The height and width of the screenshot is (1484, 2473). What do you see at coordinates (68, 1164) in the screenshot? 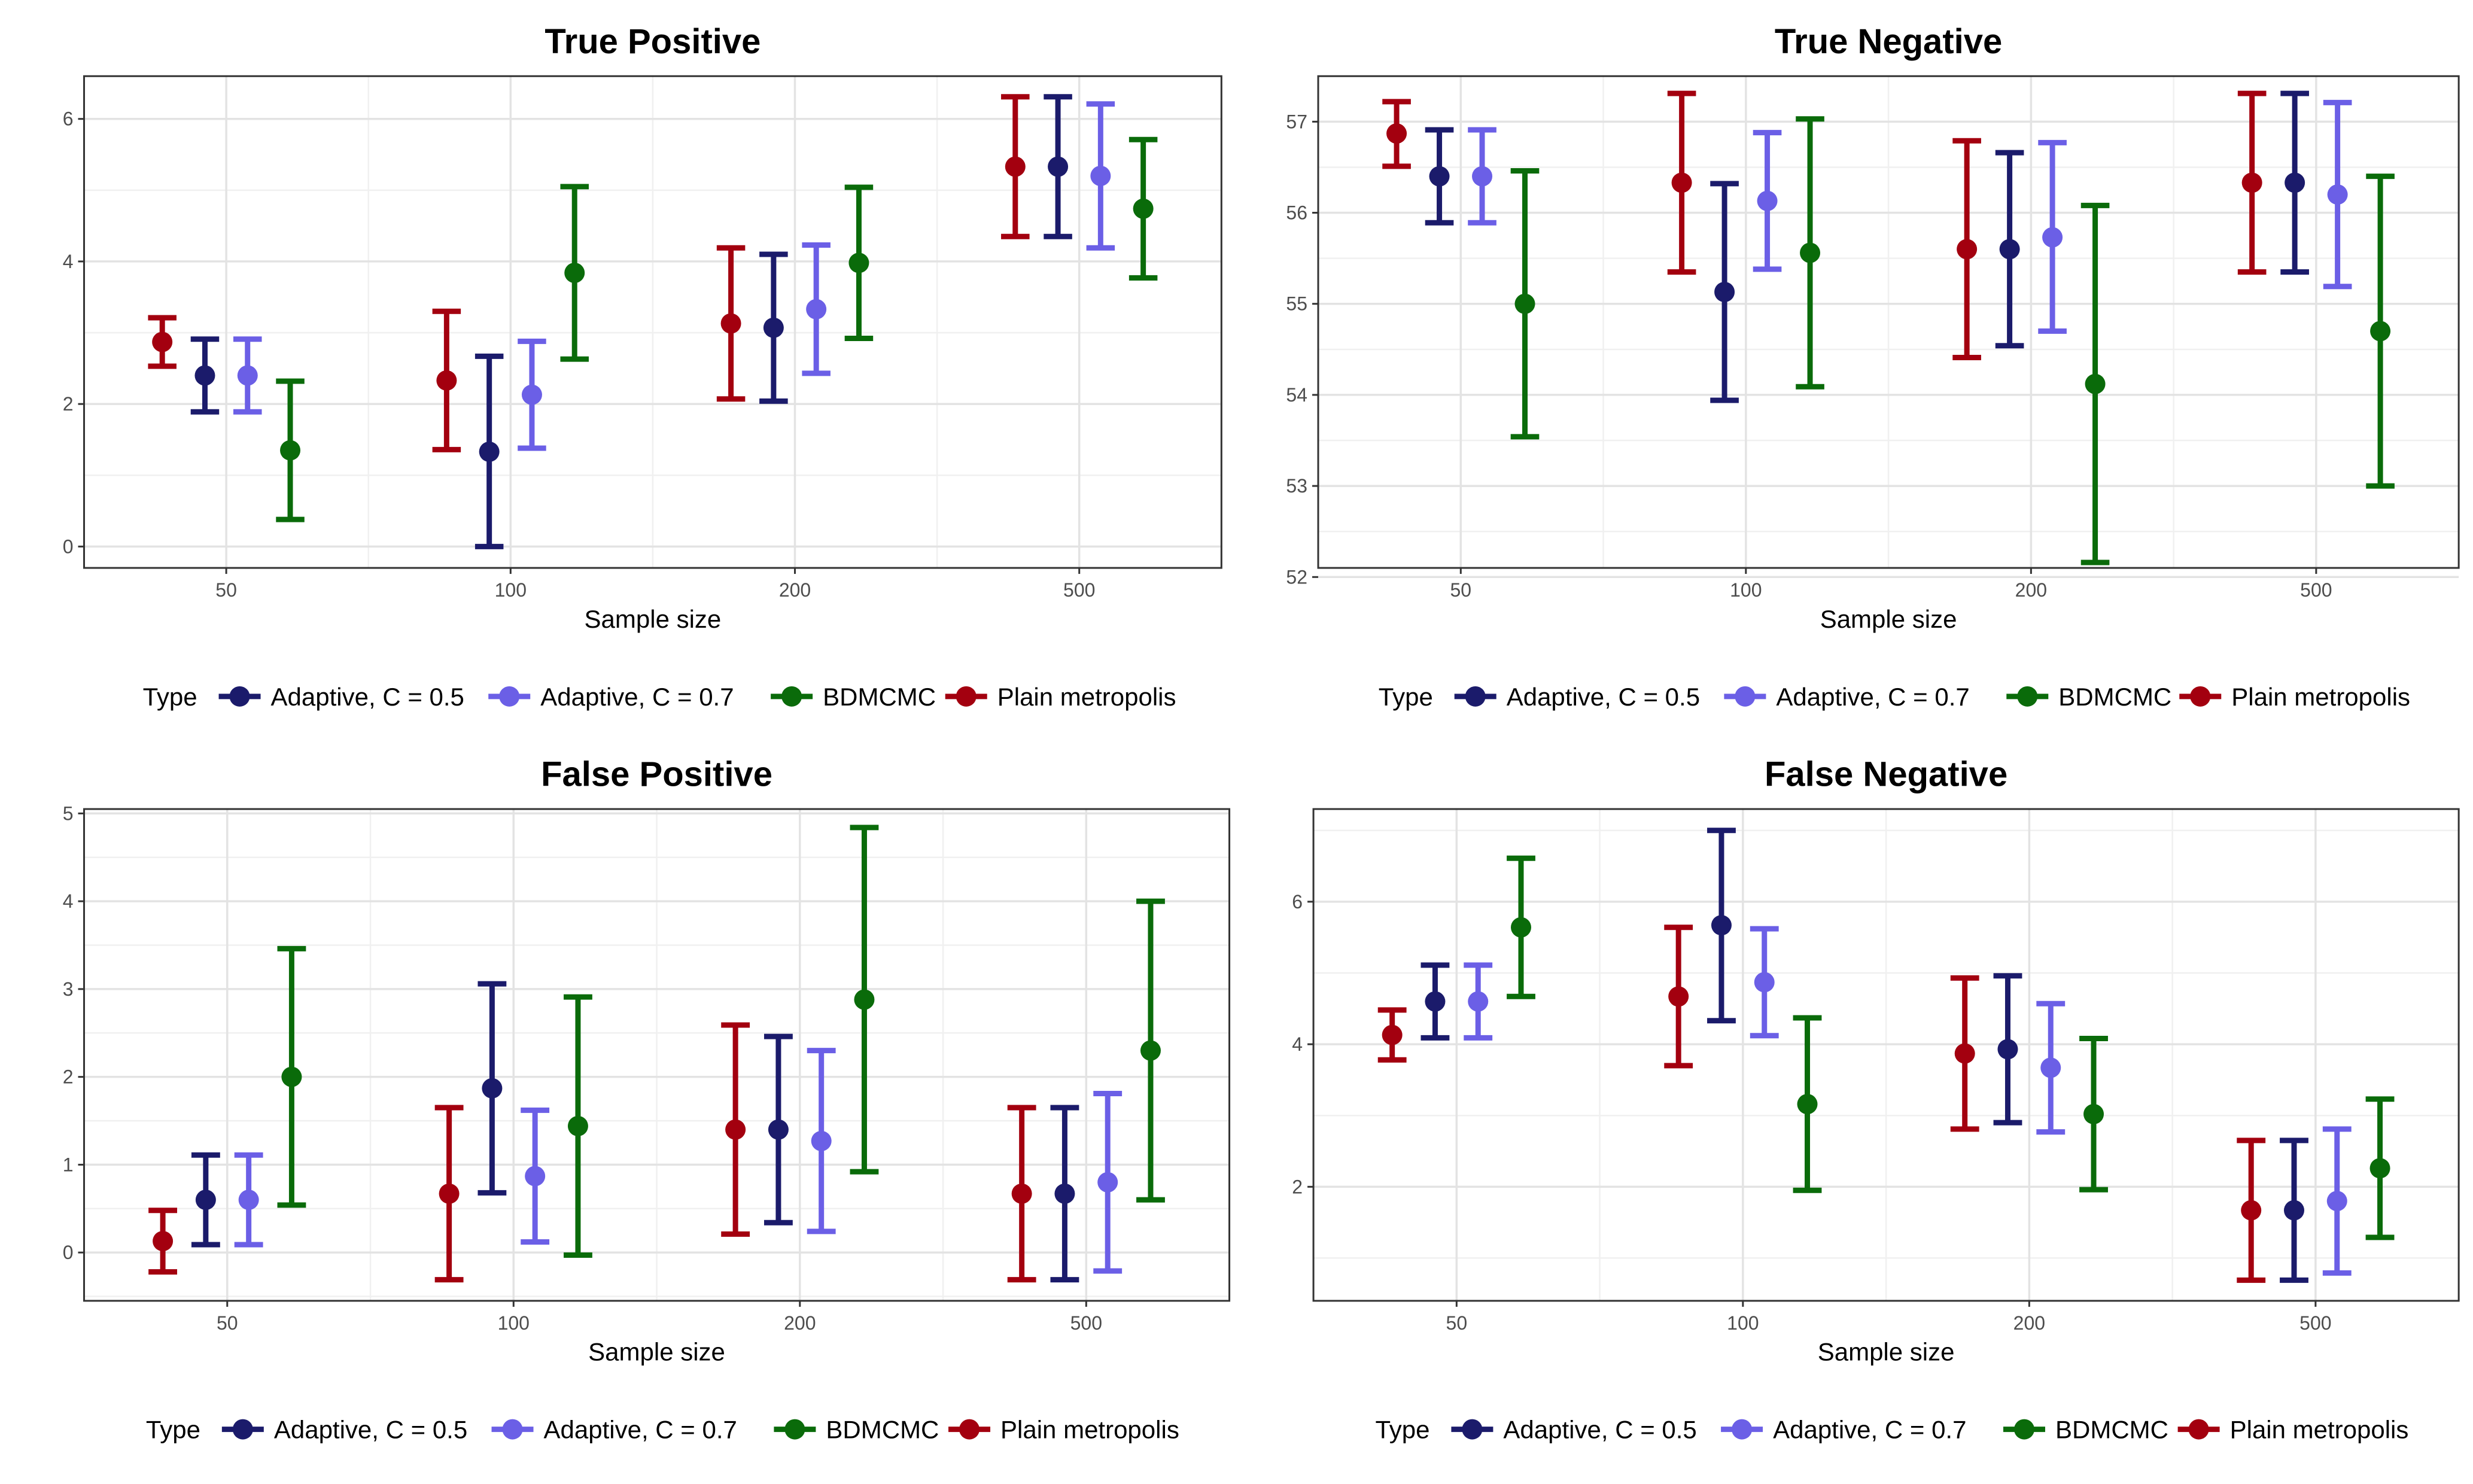
I see `y-tick-label: 1` at bounding box center [68, 1164].